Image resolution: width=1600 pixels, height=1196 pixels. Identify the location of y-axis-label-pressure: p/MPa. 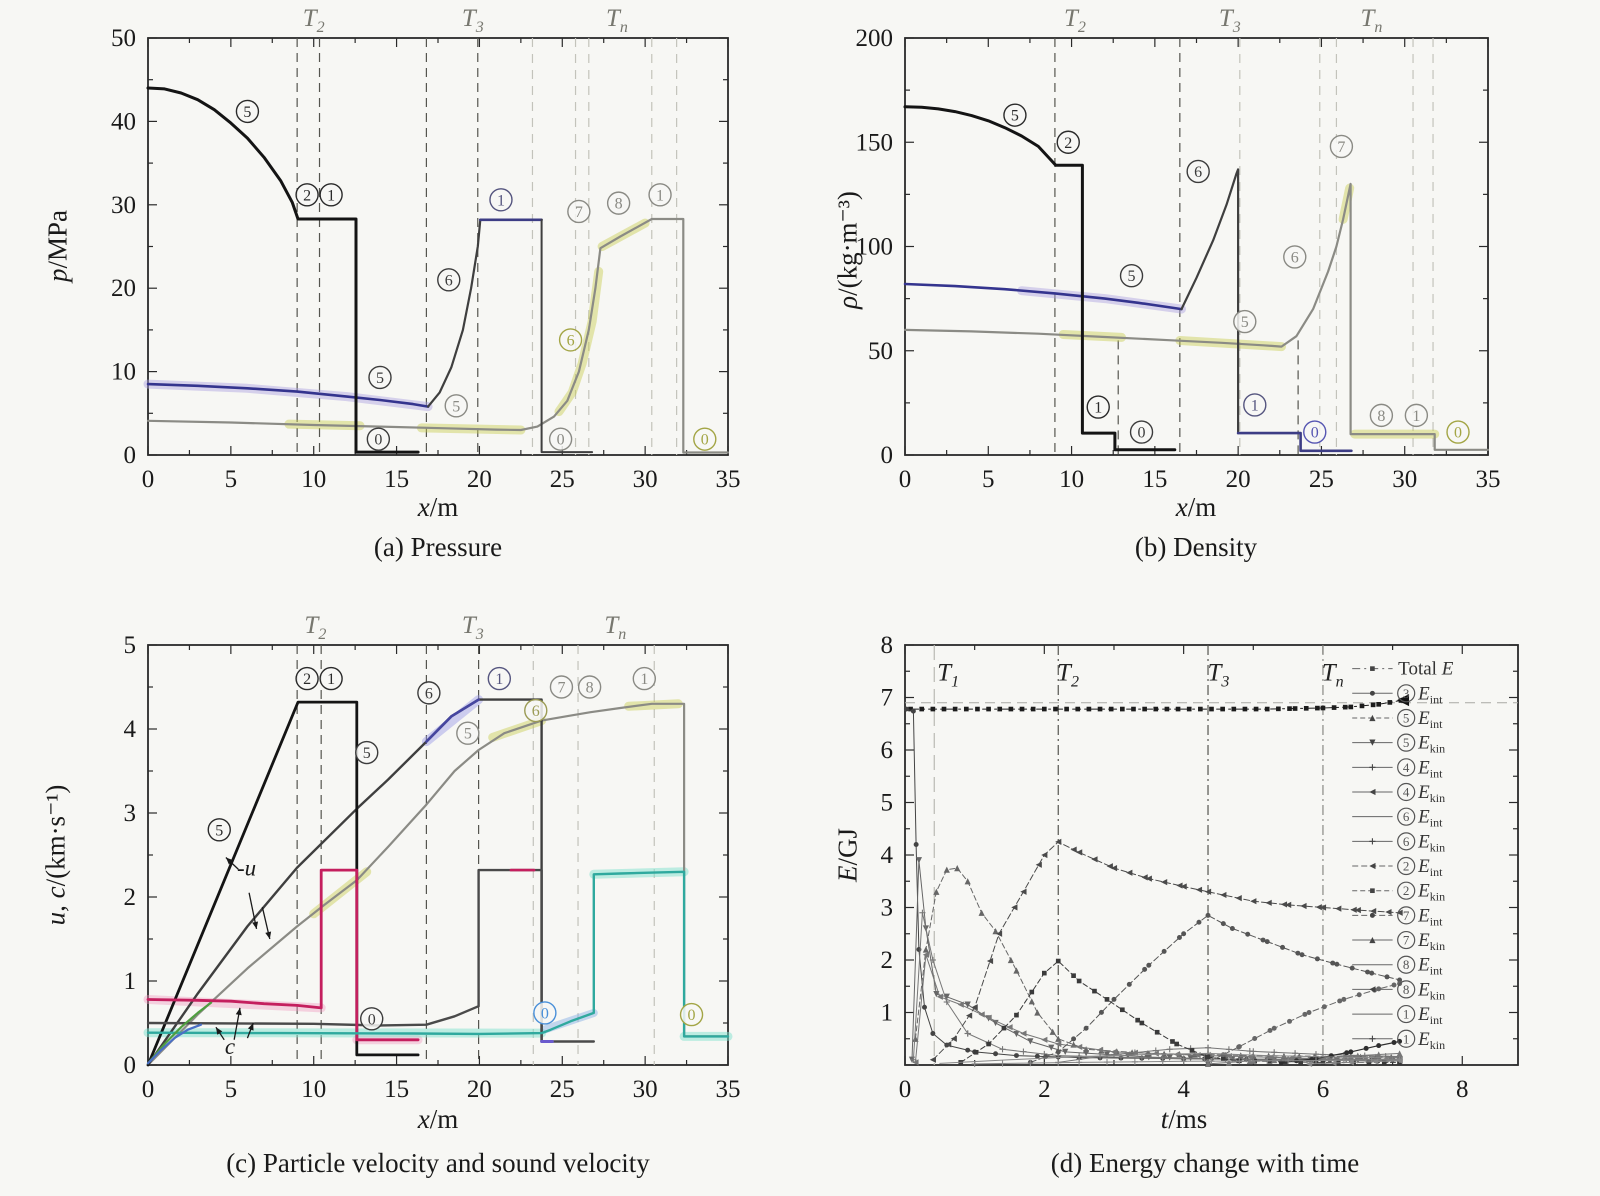
(58, 246).